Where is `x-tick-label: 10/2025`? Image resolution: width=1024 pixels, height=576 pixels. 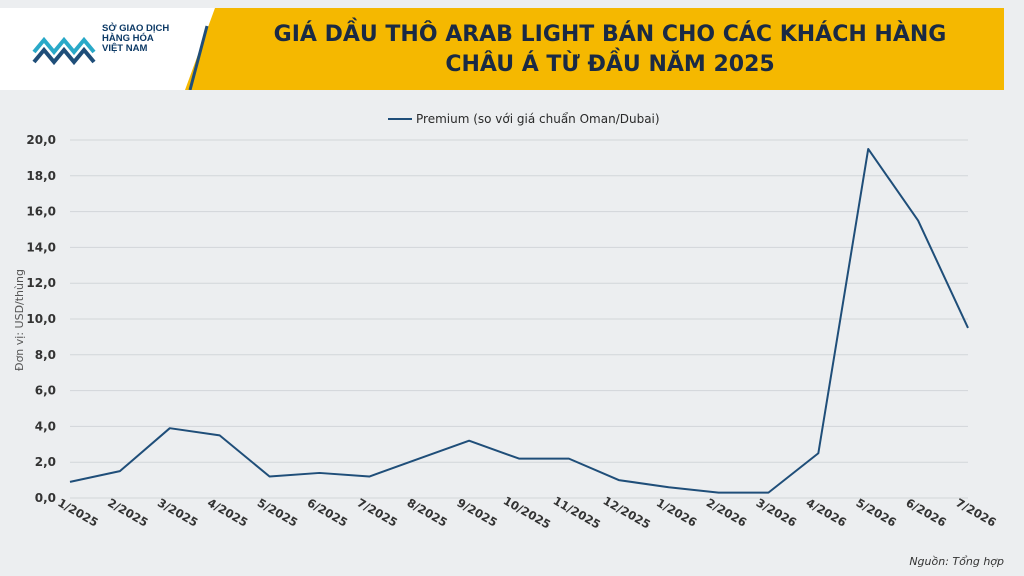 x-tick-label: 10/2025 is located at coordinates (527, 512).